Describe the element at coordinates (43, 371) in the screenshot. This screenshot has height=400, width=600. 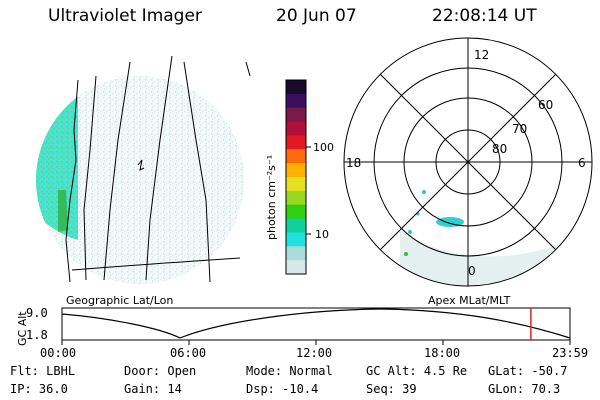
I see `status-flt: Flt: LBHL` at that location.